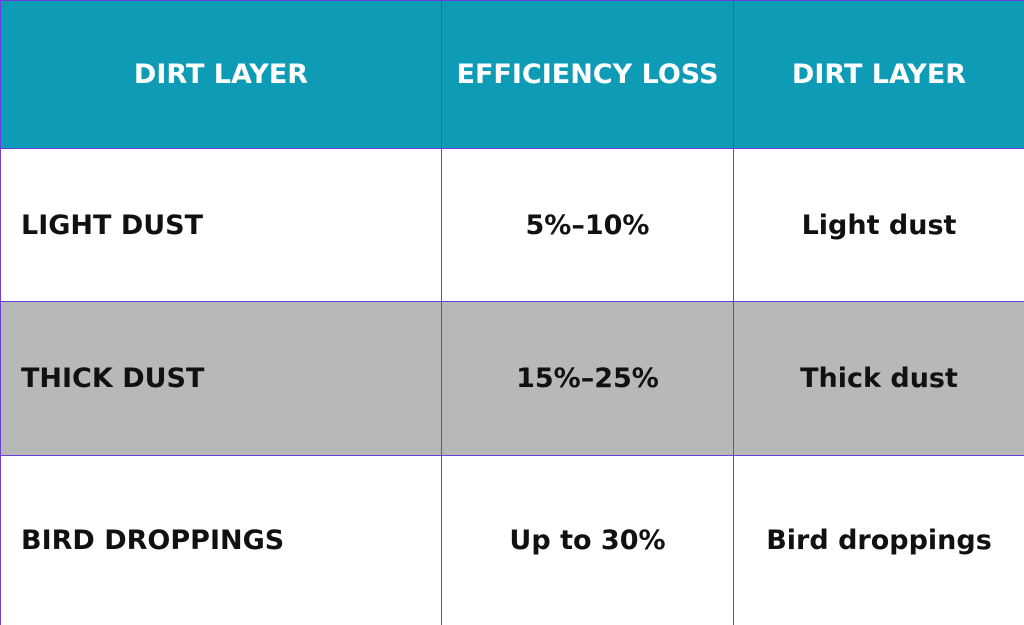  Describe the element at coordinates (587, 378) in the screenshot. I see `table-cell: 15%–25%` at that location.